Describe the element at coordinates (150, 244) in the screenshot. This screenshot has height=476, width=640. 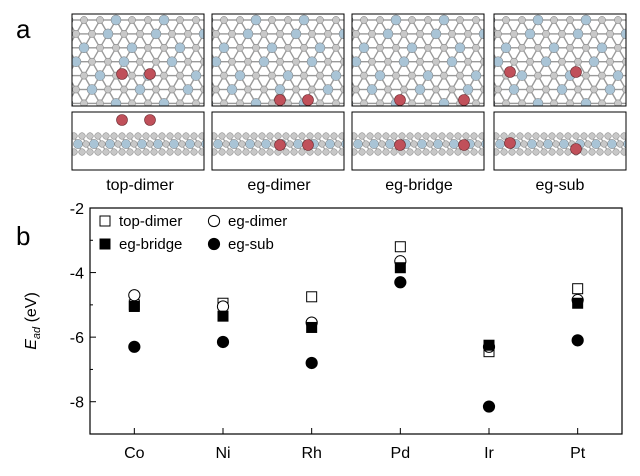
I see `legend-label-eg-bridge: eg-bridge` at that location.